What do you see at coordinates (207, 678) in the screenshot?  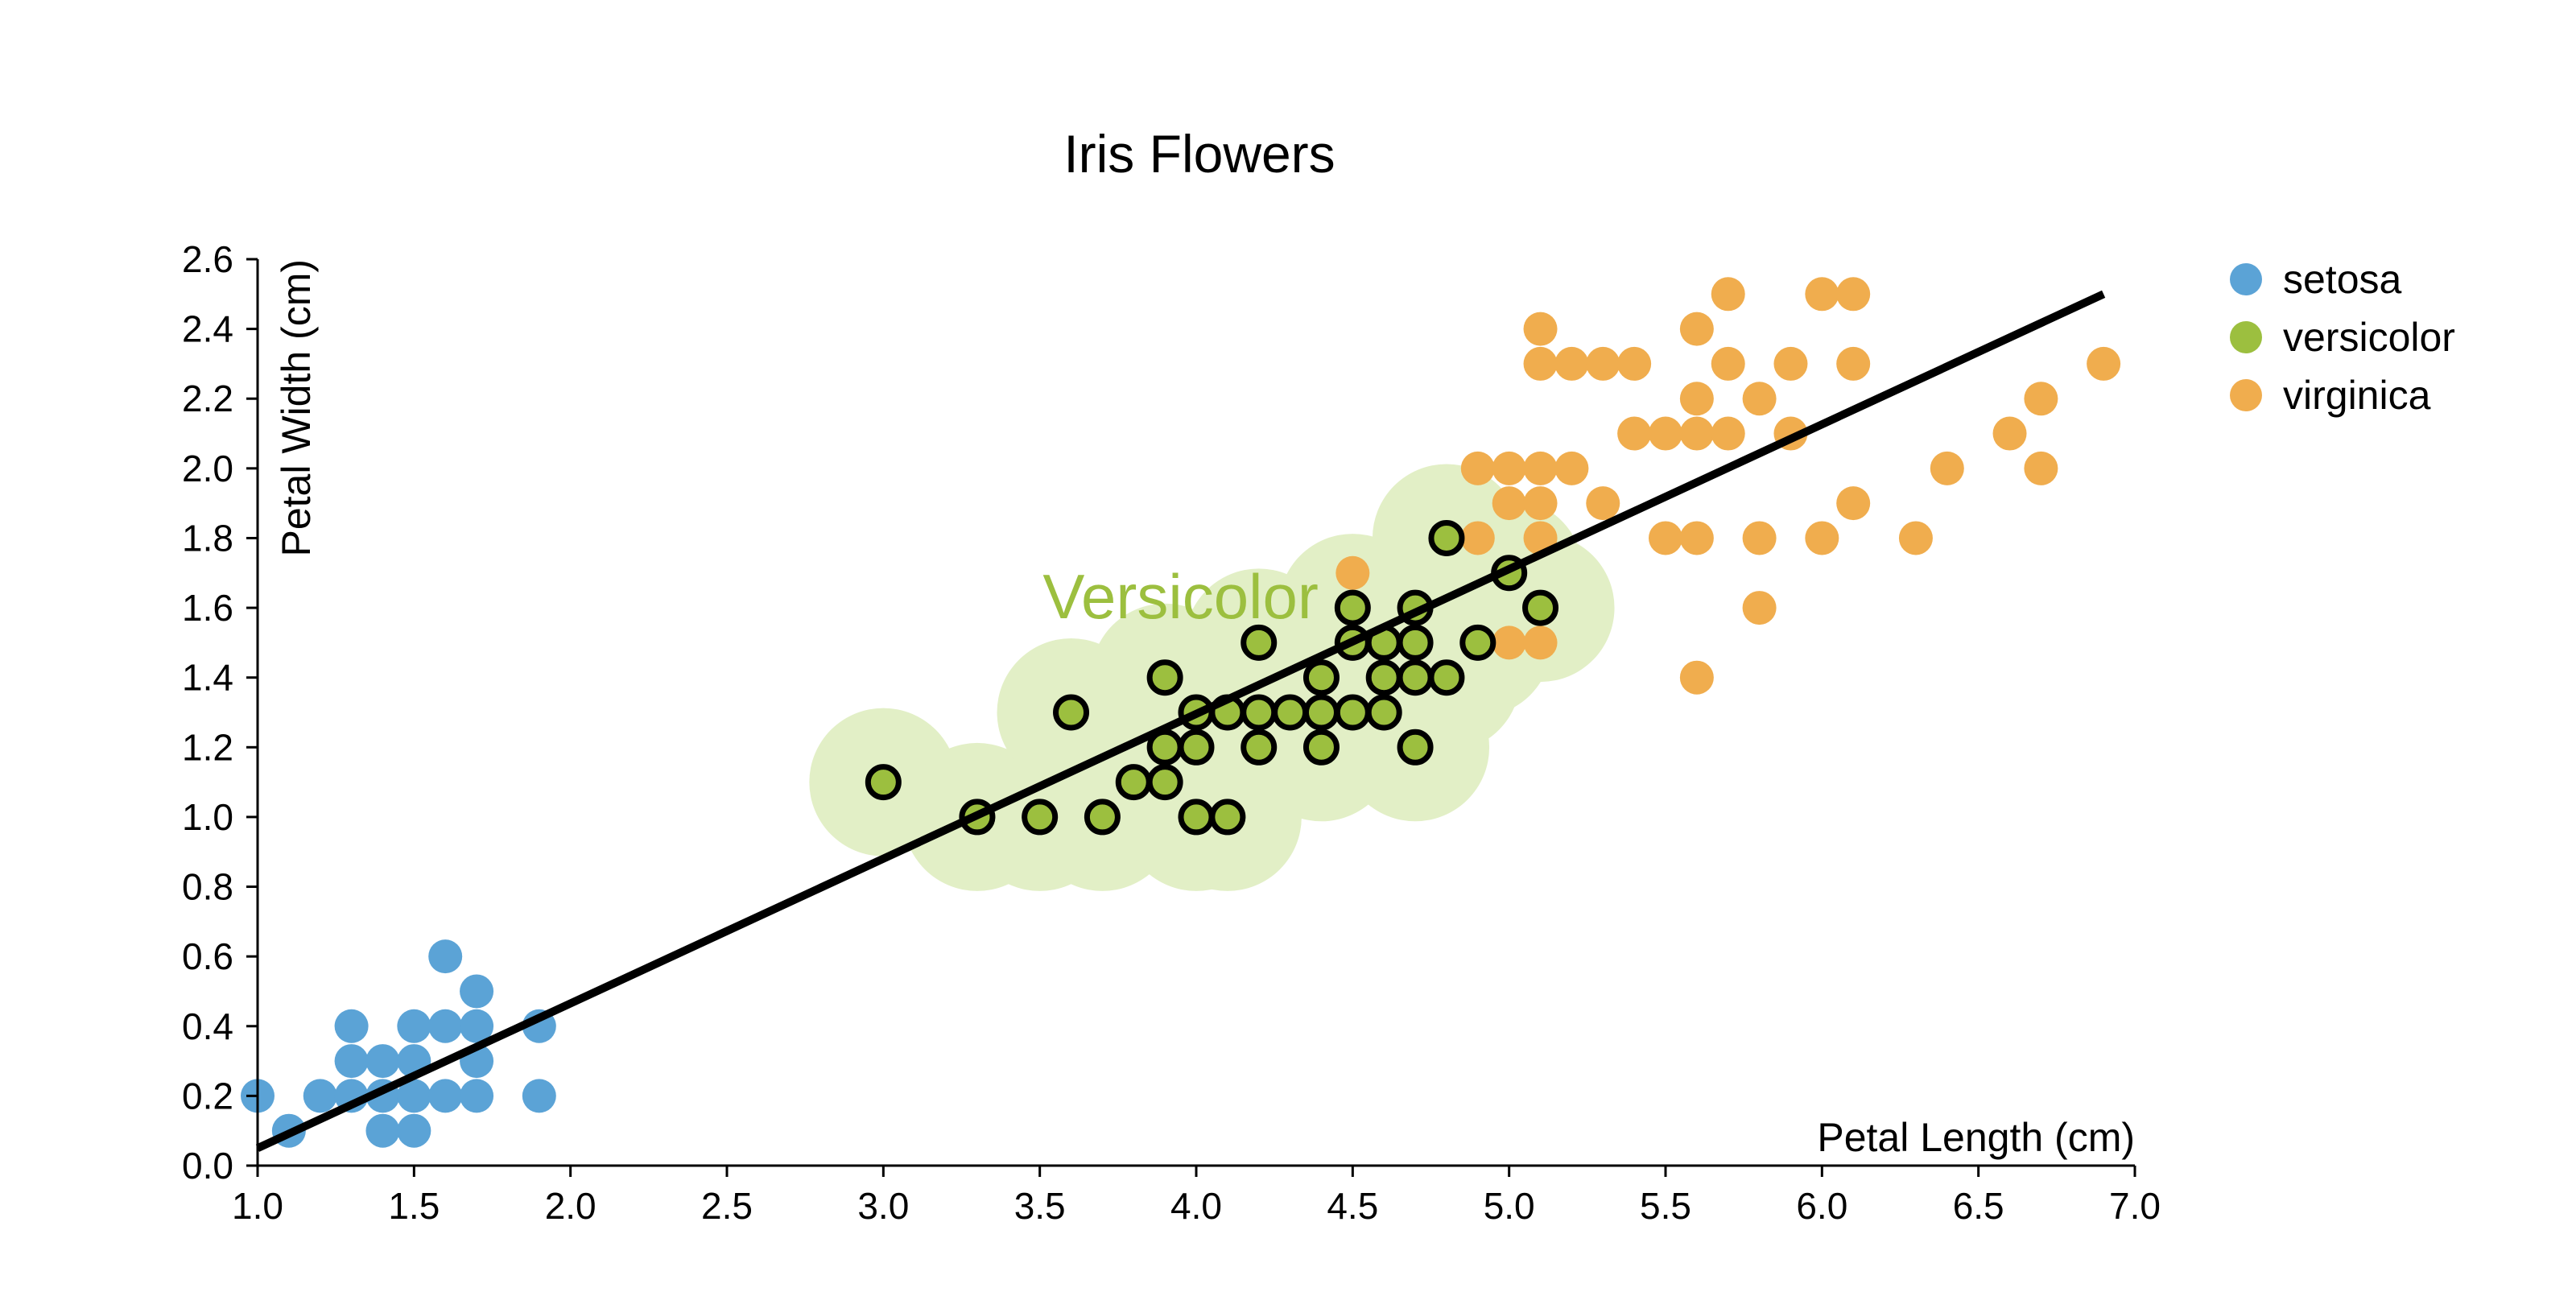 I see `y-tick-label: 1.4` at bounding box center [207, 678].